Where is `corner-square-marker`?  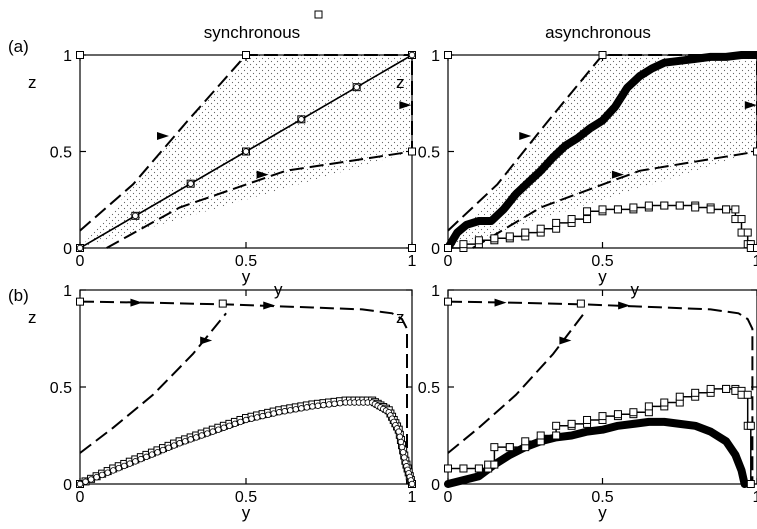
corner-square-marker is located at coordinates (246, 55).